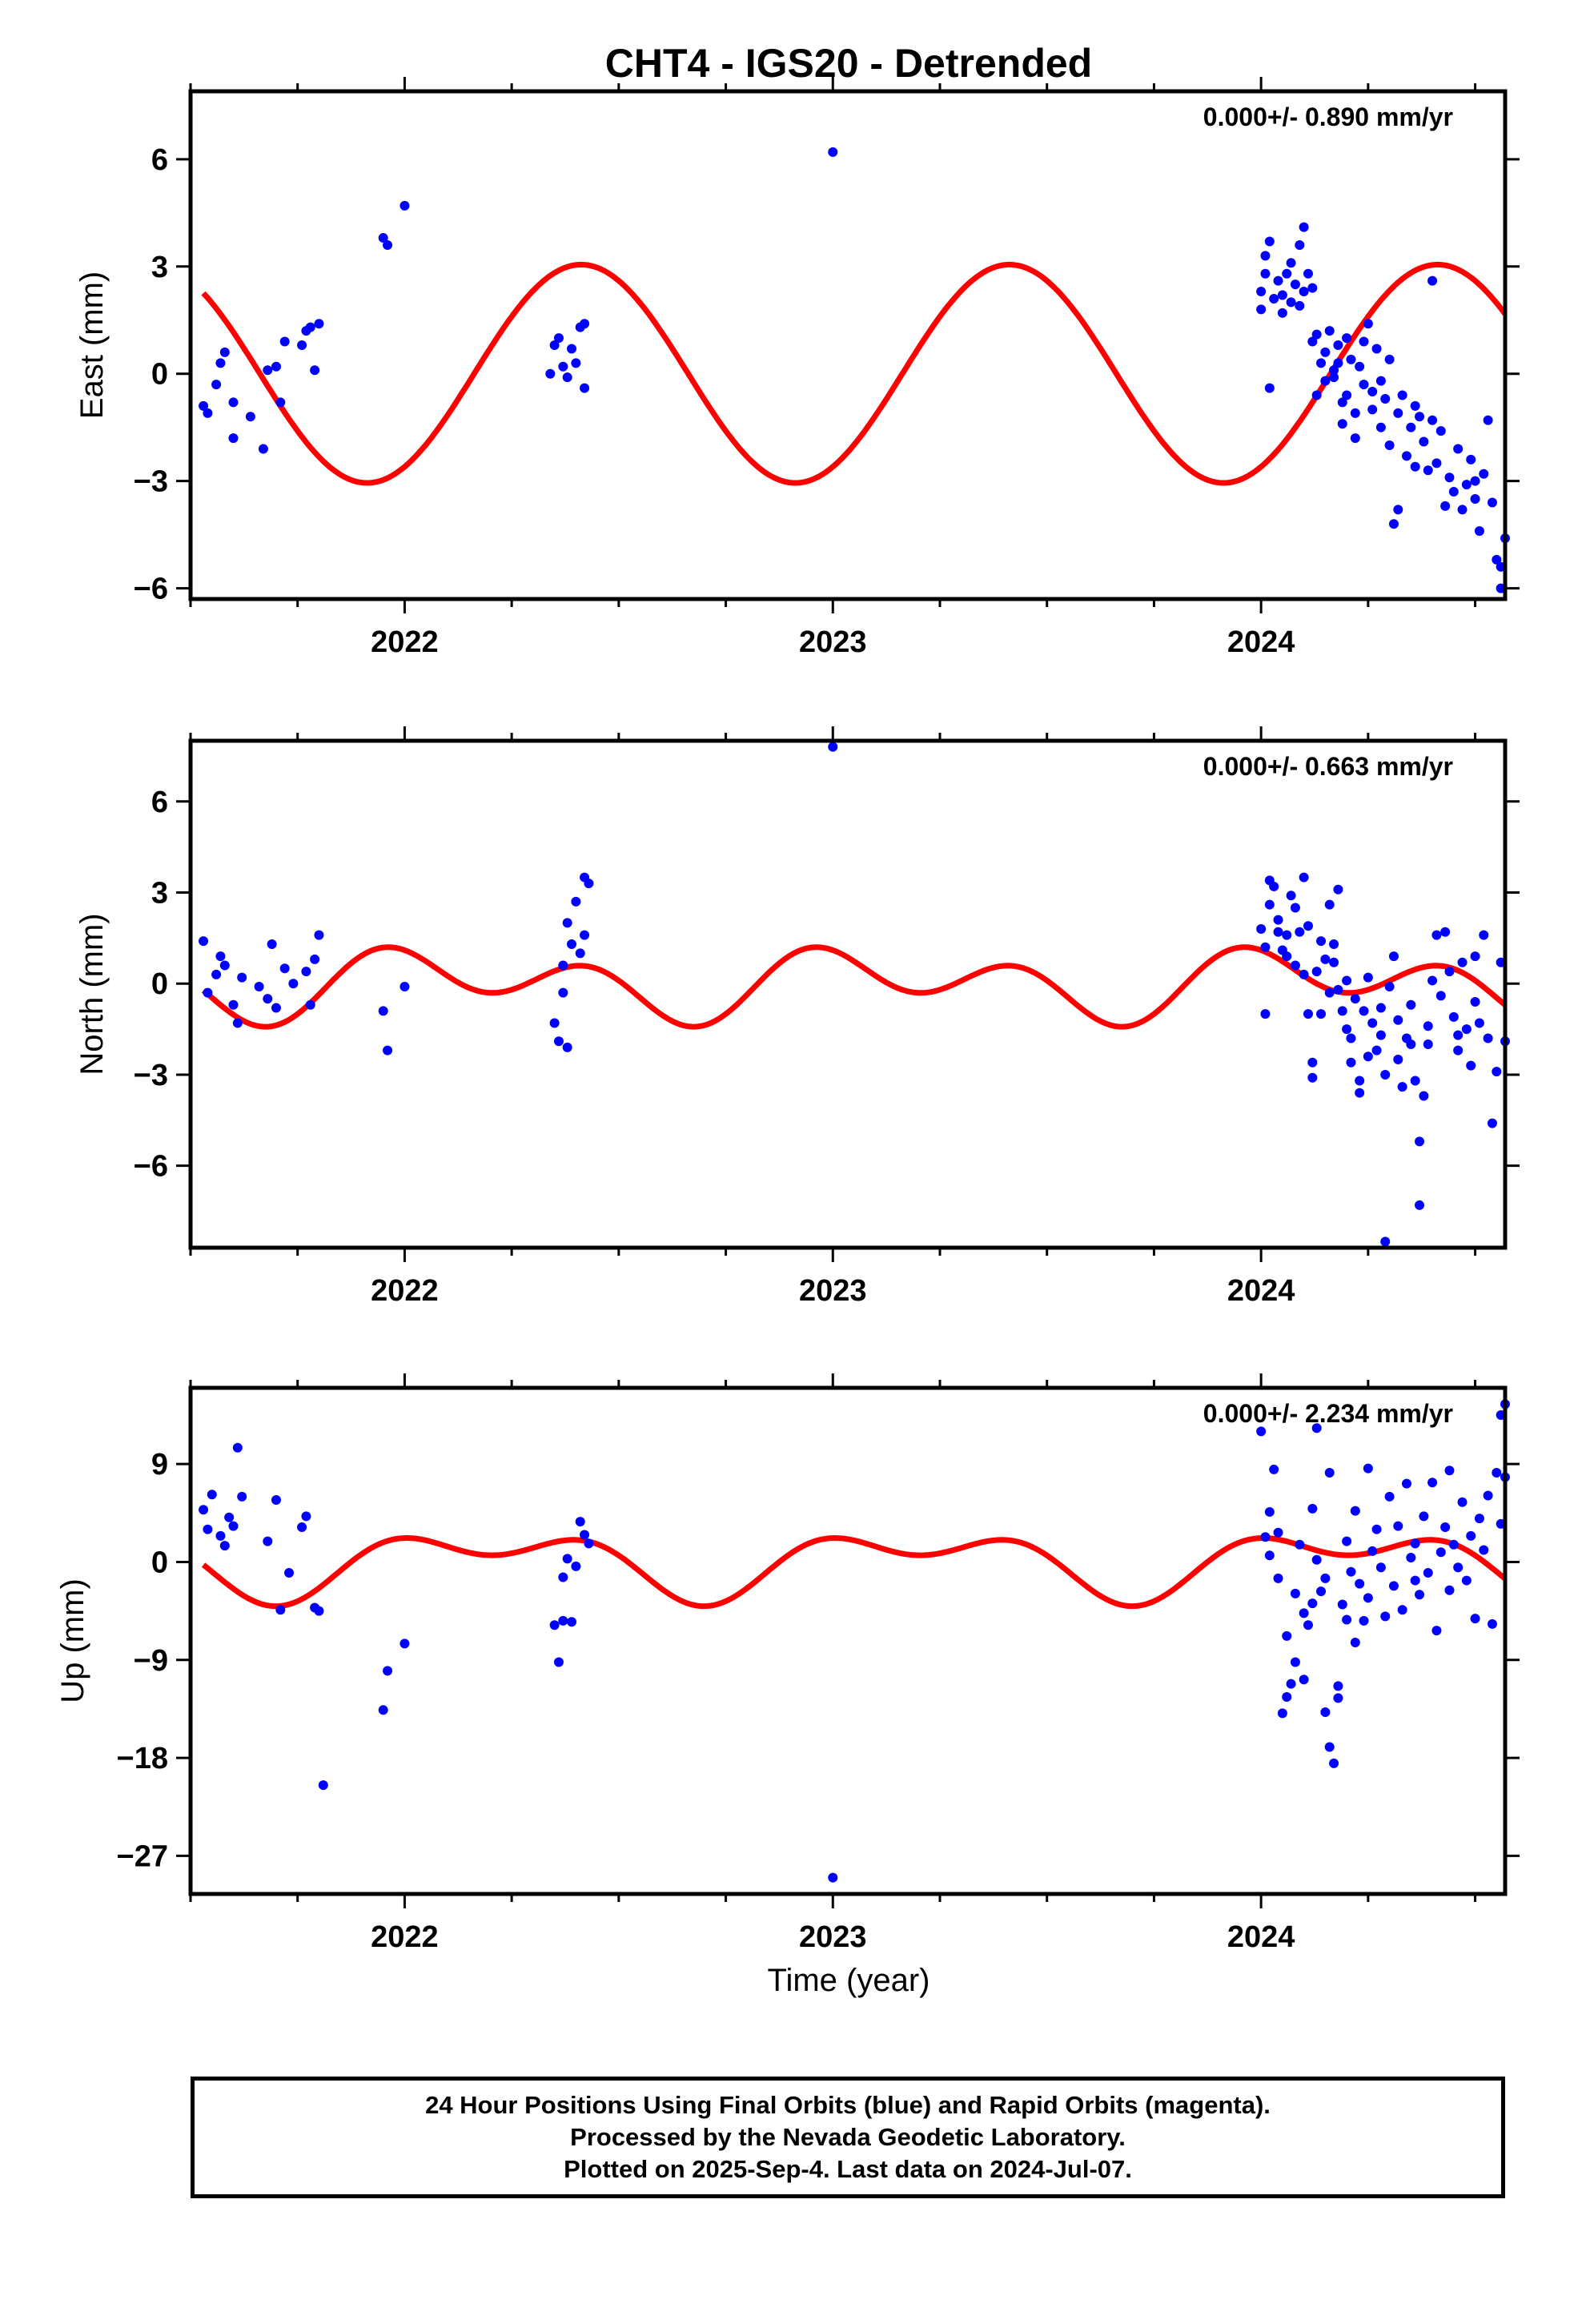 This screenshot has height=2324, width=1582. What do you see at coordinates (92, 345) in the screenshot?
I see `y-axis-label: East (mm)` at bounding box center [92, 345].